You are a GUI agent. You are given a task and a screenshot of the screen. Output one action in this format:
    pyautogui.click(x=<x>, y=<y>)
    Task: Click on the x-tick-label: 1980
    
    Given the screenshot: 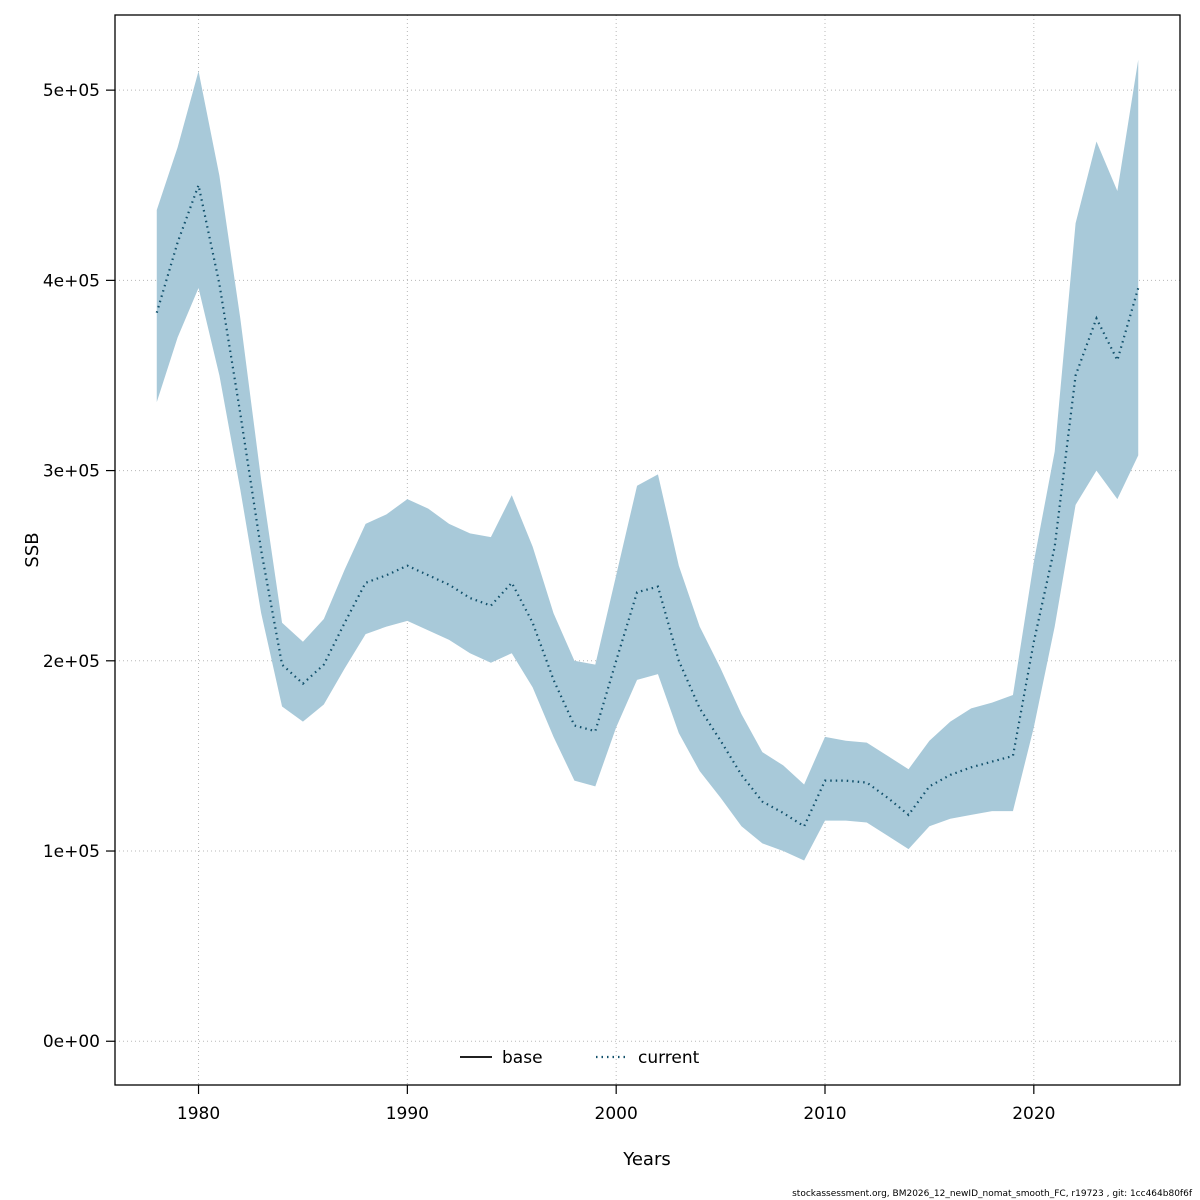 What is the action you would take?
    pyautogui.click(x=198, y=1114)
    